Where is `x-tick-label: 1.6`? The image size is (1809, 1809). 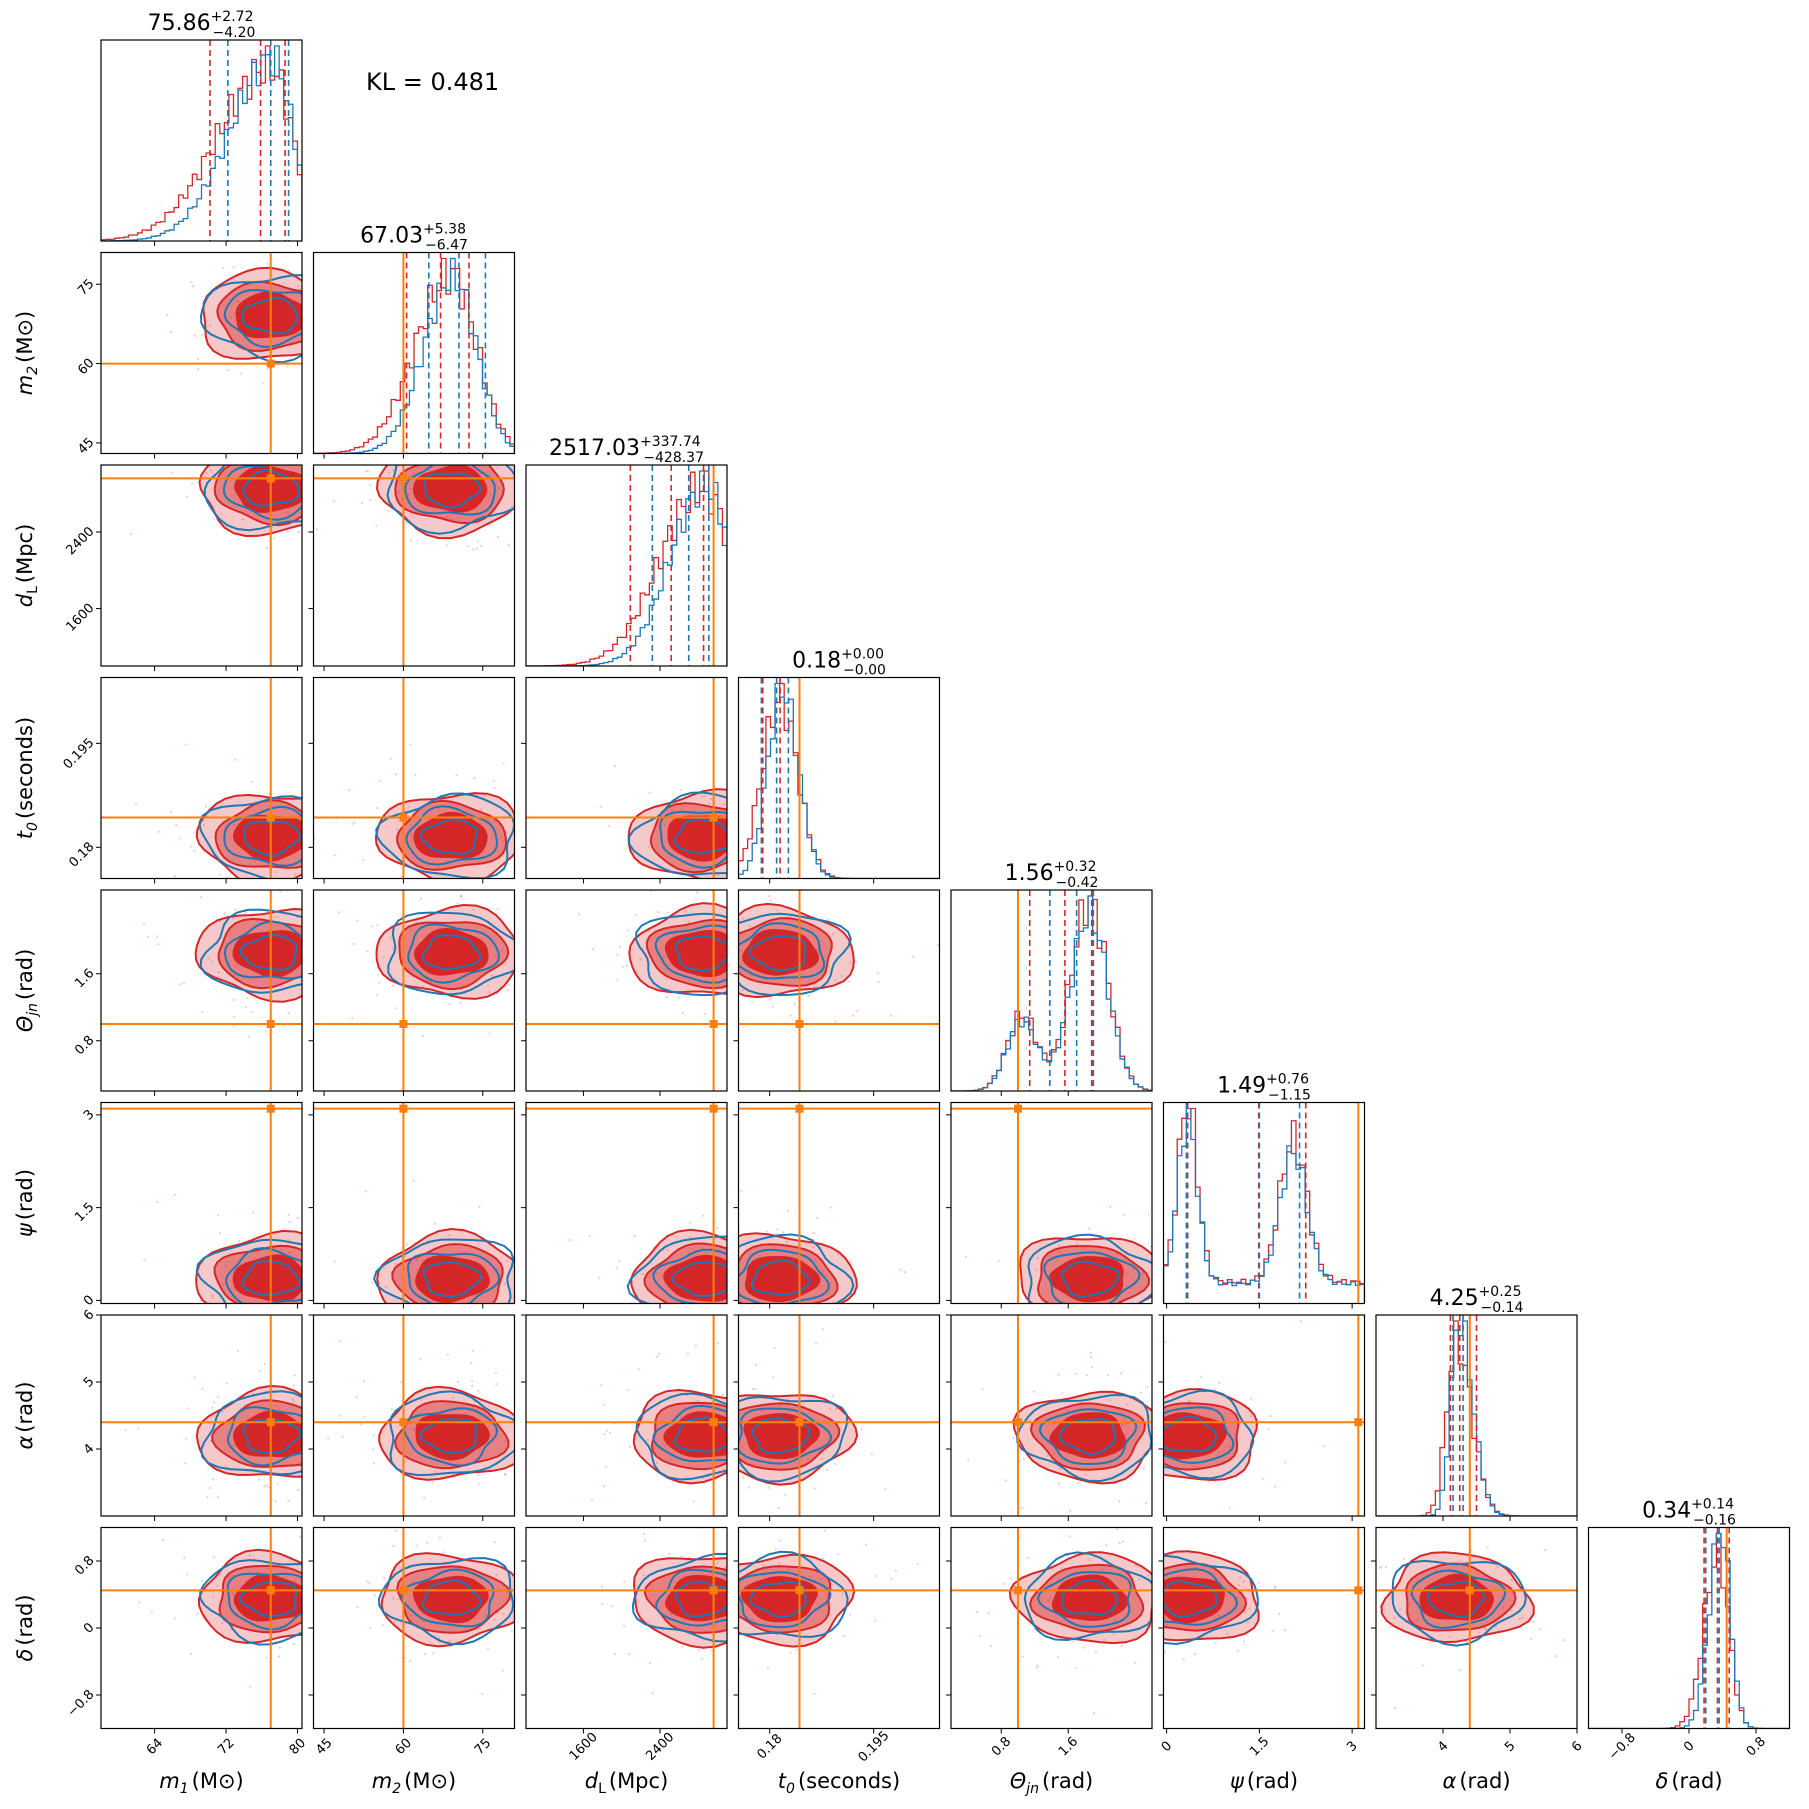 x-tick-label: 1.6 is located at coordinates (1068, 1746).